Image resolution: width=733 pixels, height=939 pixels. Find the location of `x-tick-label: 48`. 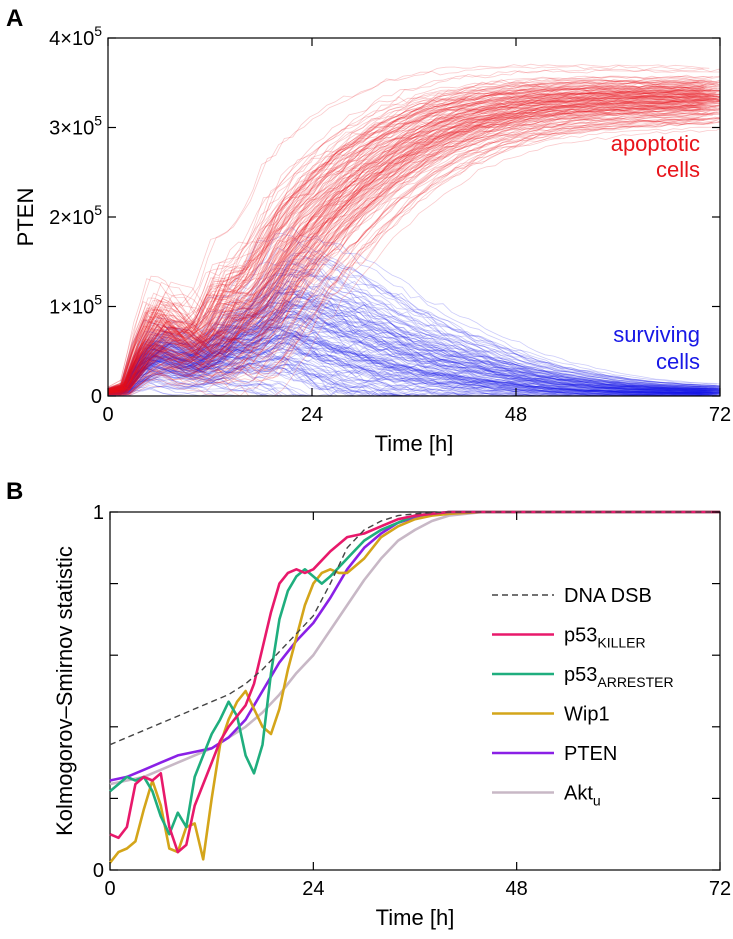

x-tick-label: 48 is located at coordinates (516, 415).